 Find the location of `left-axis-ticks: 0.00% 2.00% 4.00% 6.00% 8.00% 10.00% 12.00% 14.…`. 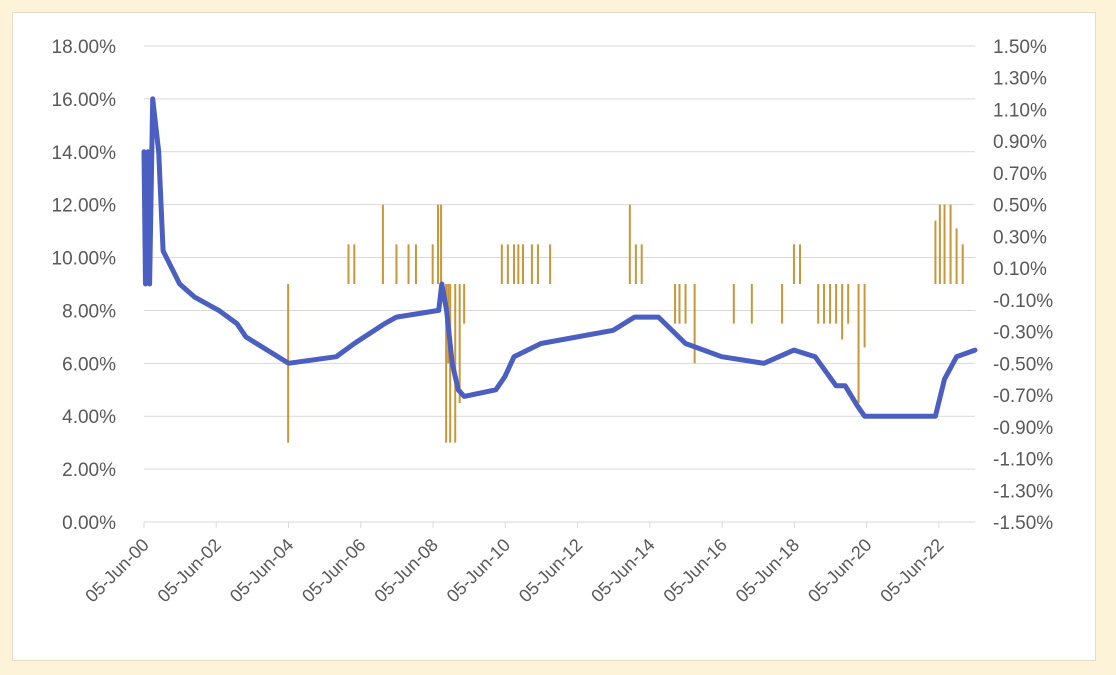

left-axis-ticks: 0.00% 2.00% 4.00% 6.00% 8.00% 10.00% 12.00% 14.… is located at coordinates (84, 285).